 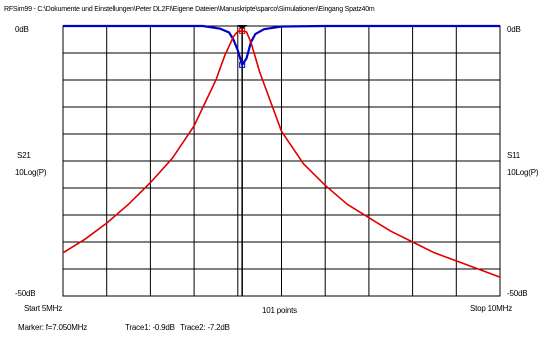 What do you see at coordinates (281, 45) in the screenshot?
I see `trace-s11` at bounding box center [281, 45].